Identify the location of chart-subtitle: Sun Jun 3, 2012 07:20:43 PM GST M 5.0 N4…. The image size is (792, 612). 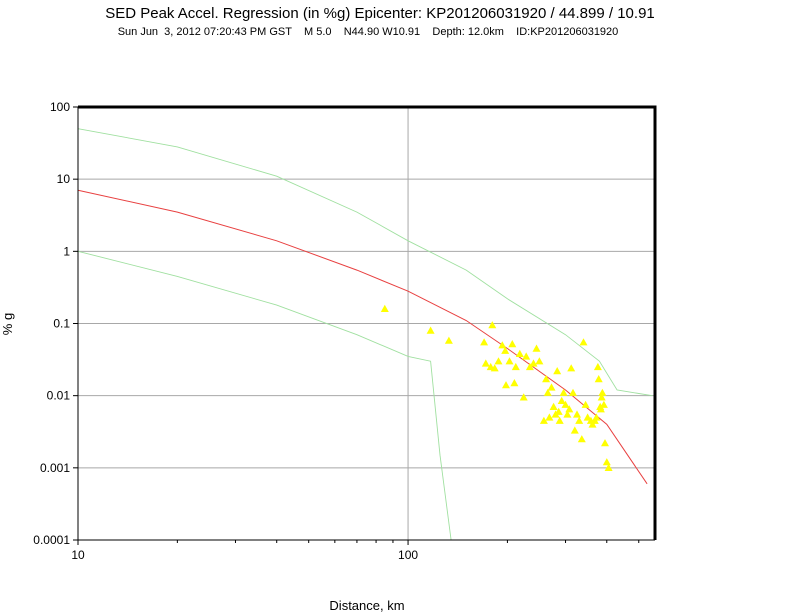
(368, 32).